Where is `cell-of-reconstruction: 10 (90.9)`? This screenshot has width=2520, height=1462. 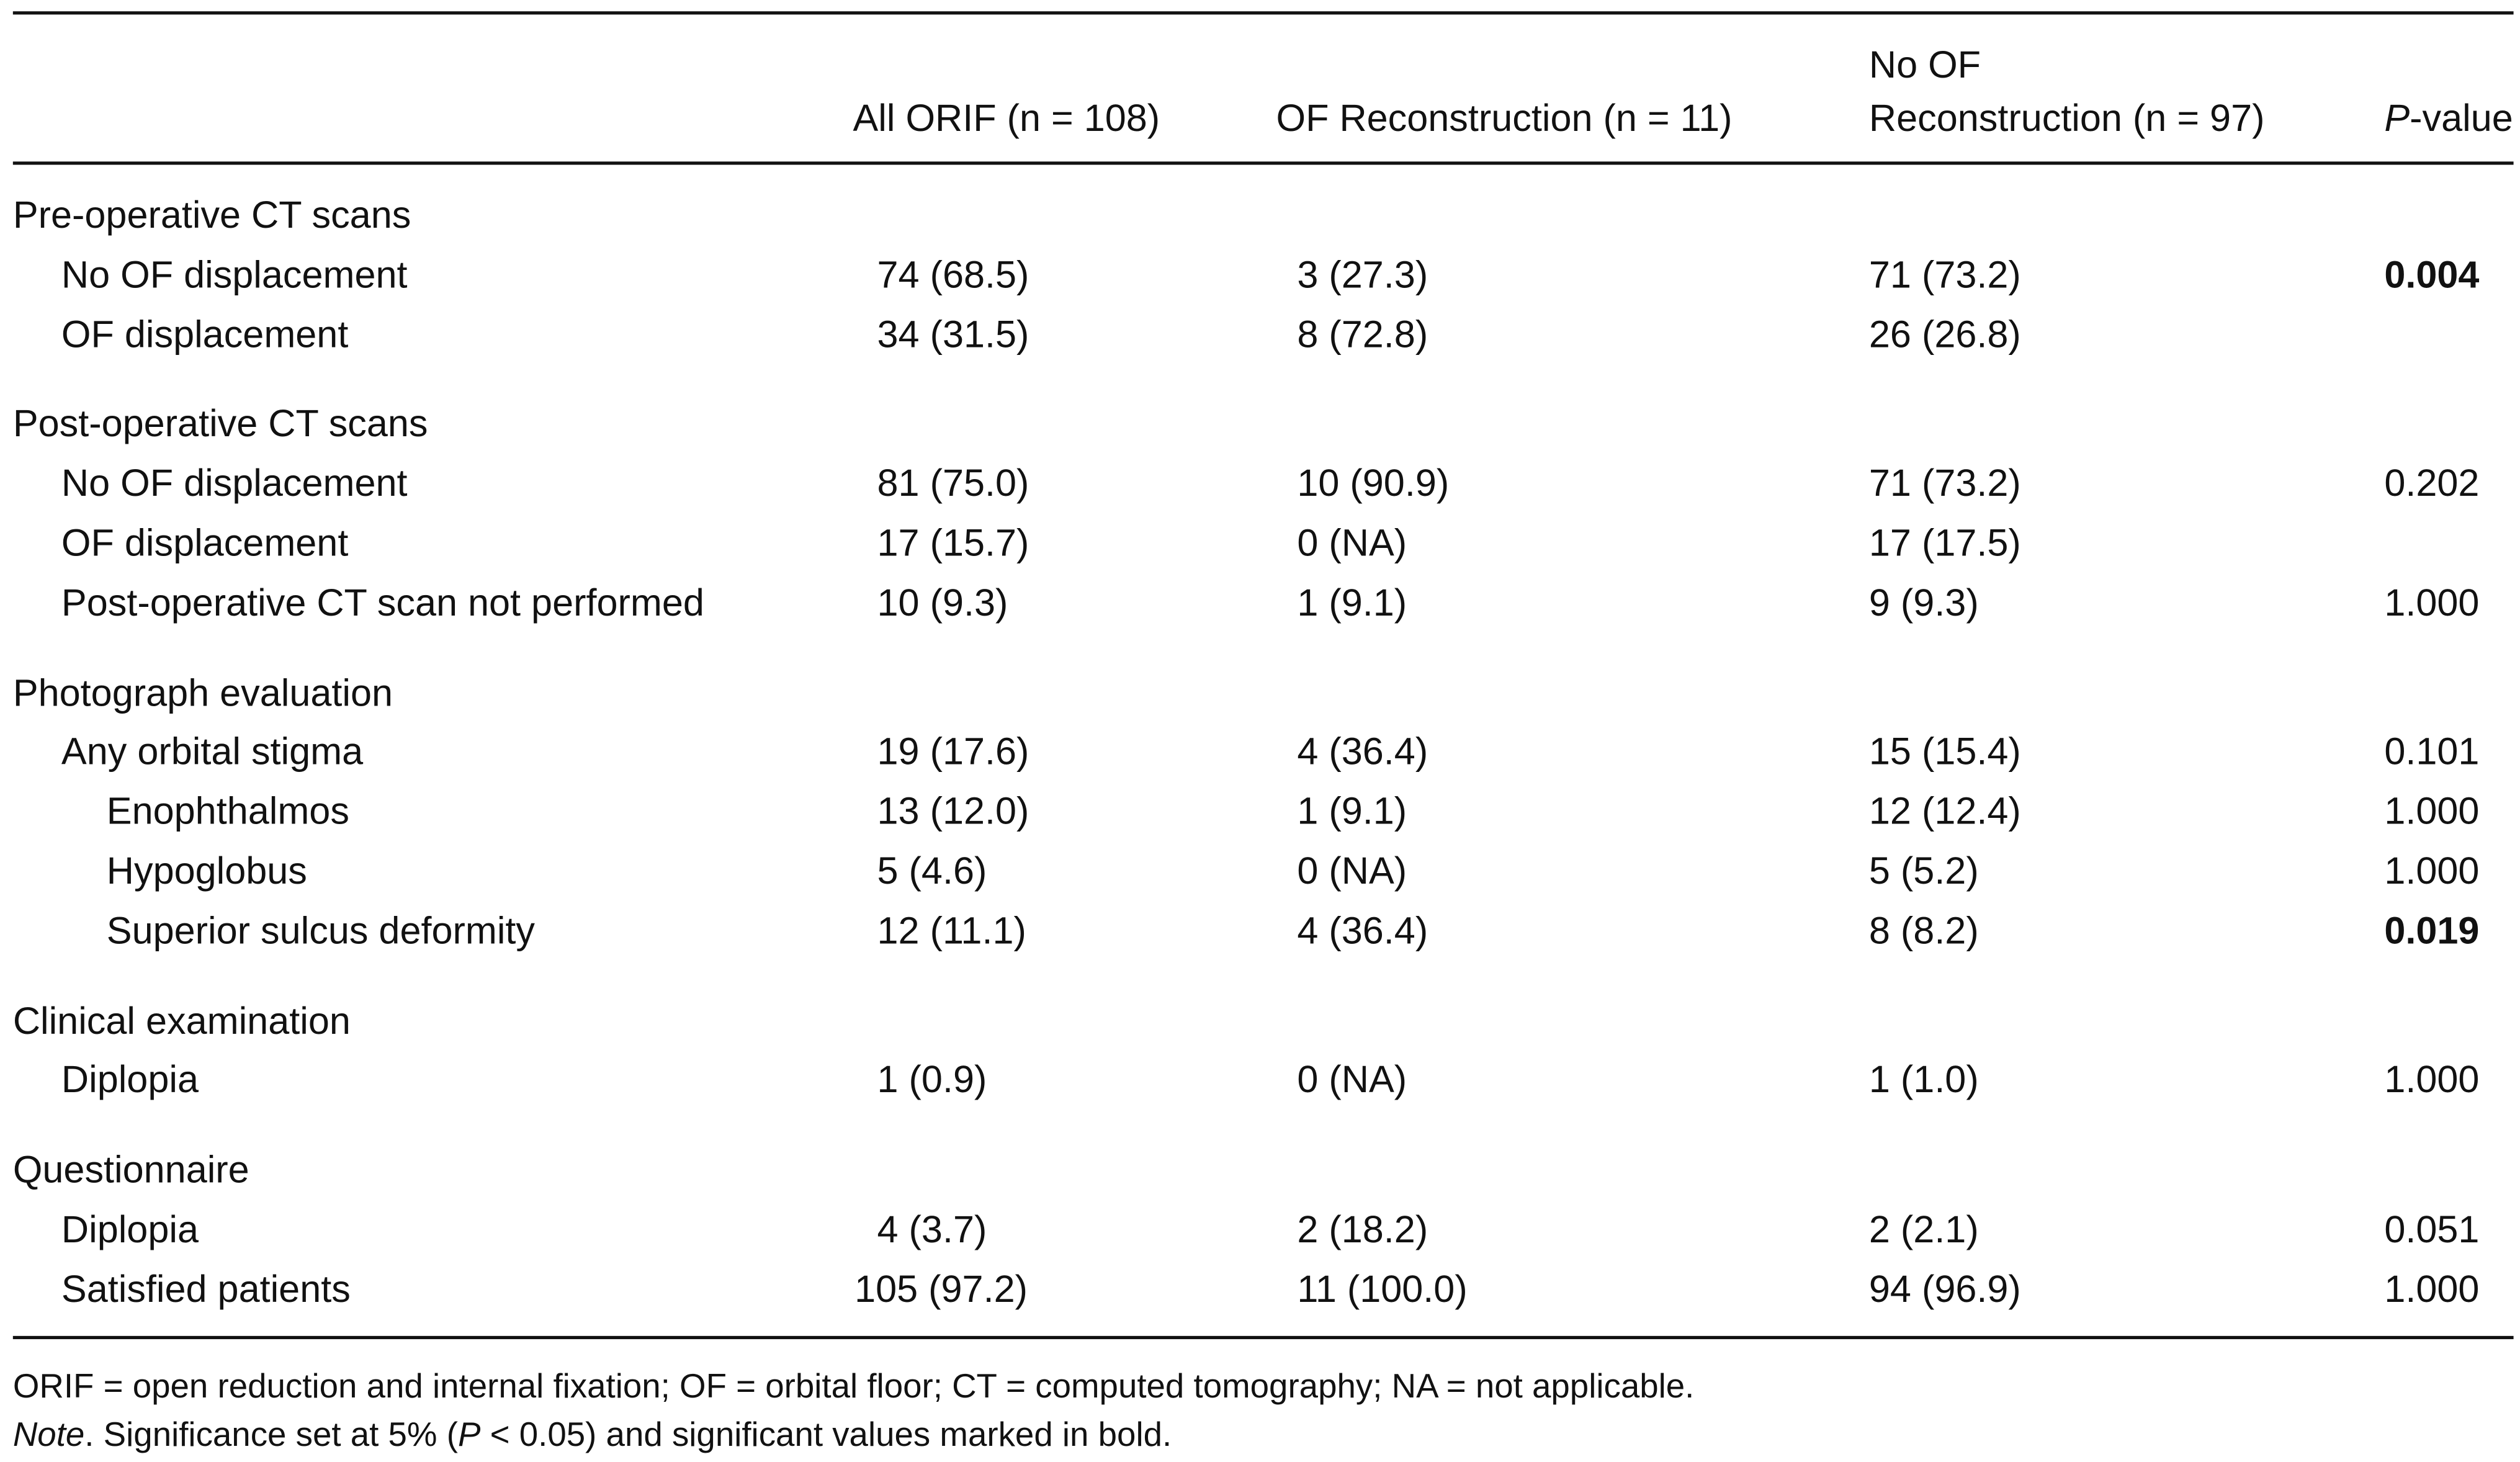
cell-of-reconstruction: 10 (90.9) is located at coordinates (1373, 484).